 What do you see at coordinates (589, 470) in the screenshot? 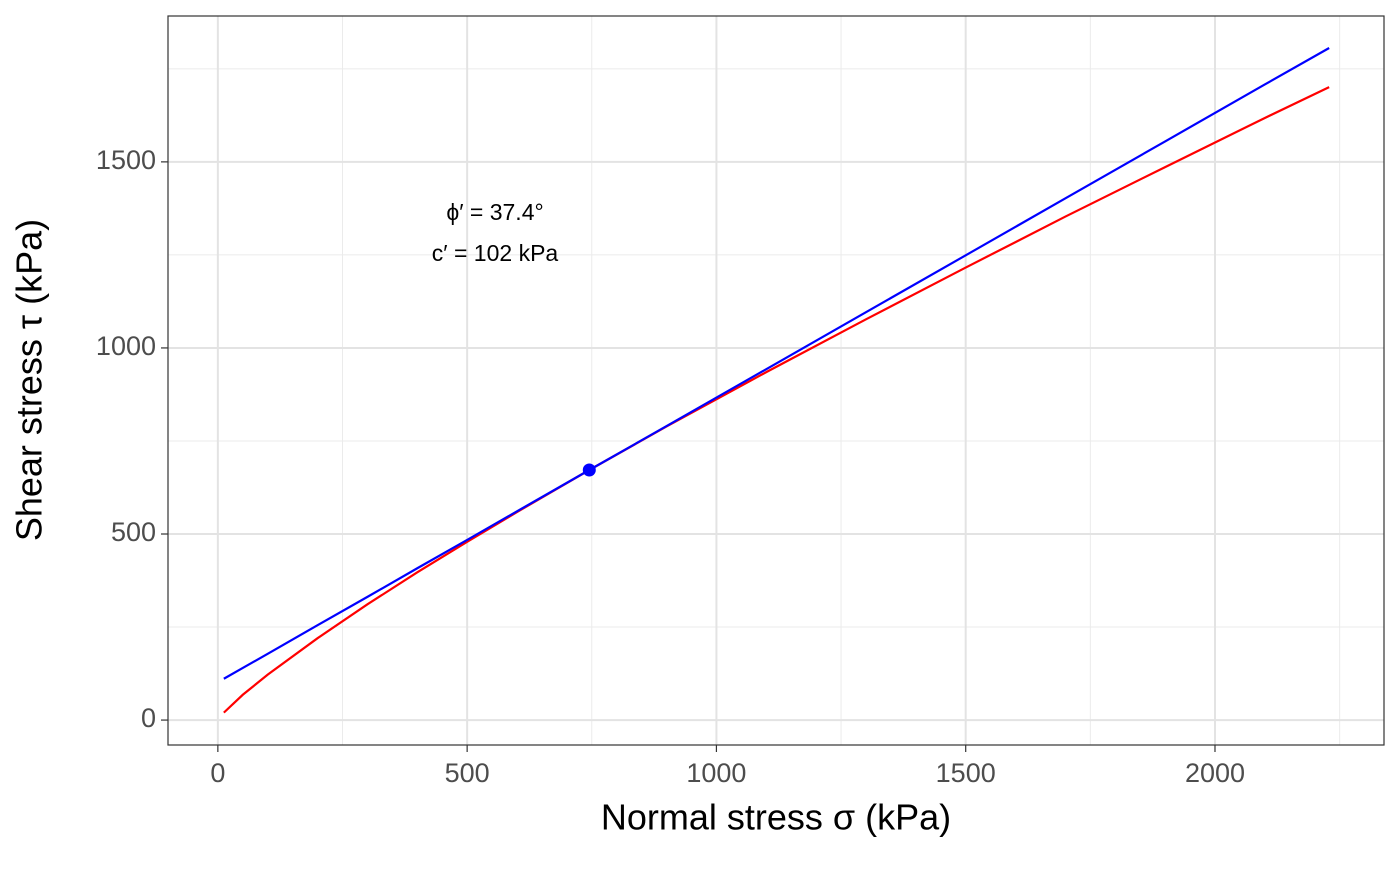
I see `tangent-point` at bounding box center [589, 470].